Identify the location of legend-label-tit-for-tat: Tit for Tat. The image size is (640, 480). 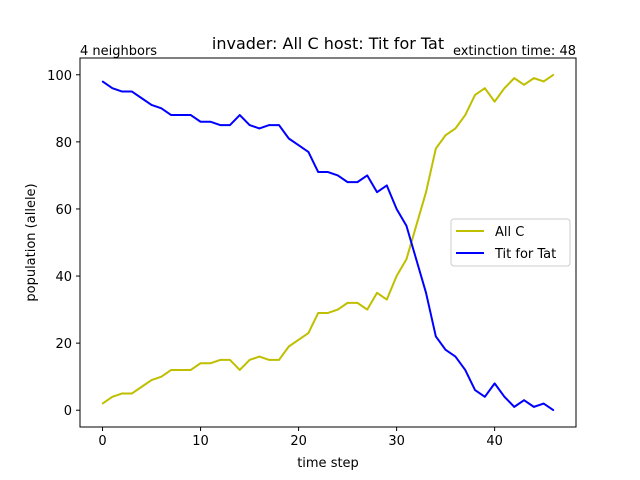
(525, 254).